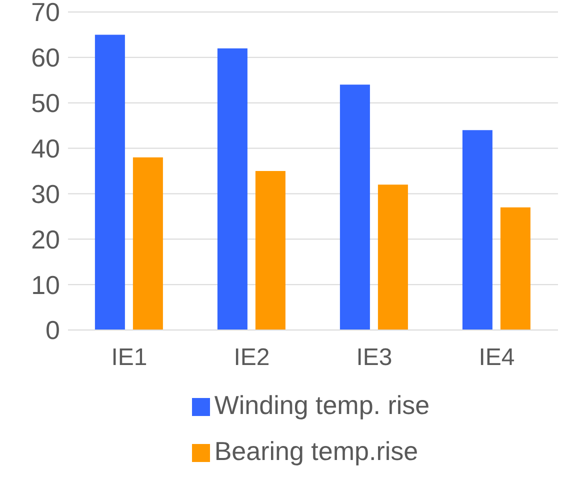  What do you see at coordinates (45, 193) in the screenshot?
I see `y-tick-label: 30` at bounding box center [45, 193].